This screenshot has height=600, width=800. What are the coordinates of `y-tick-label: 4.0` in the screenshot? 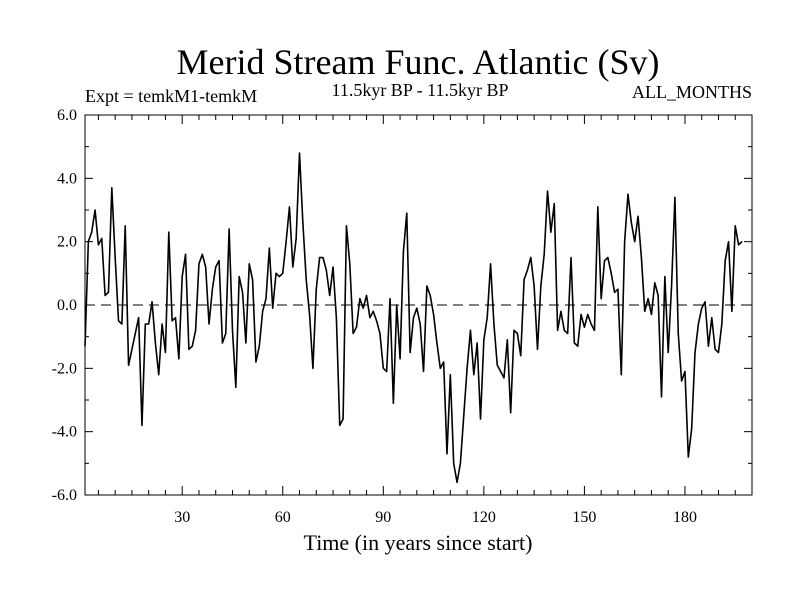 It's located at (67, 178).